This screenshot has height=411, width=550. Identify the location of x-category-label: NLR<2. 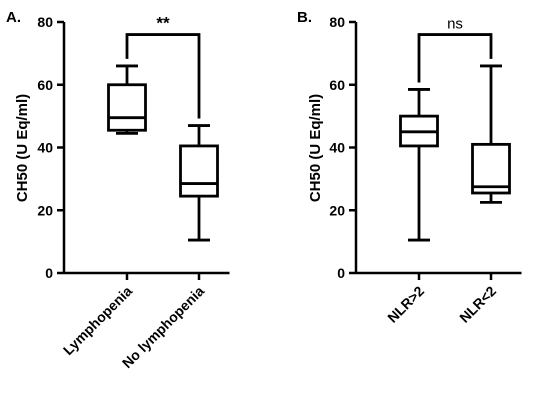
(477, 304).